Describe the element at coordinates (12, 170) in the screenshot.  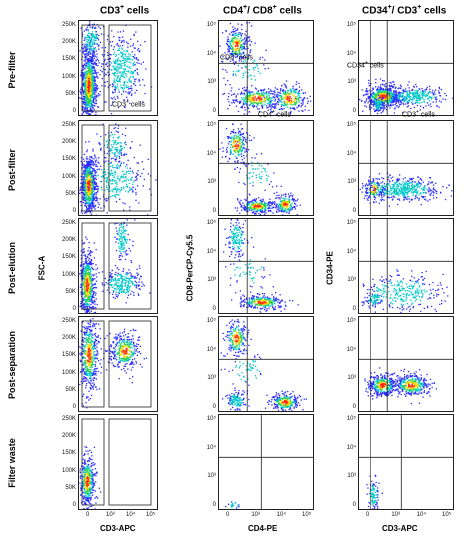
I see `row-label-post-filter: Post-filter` at that location.